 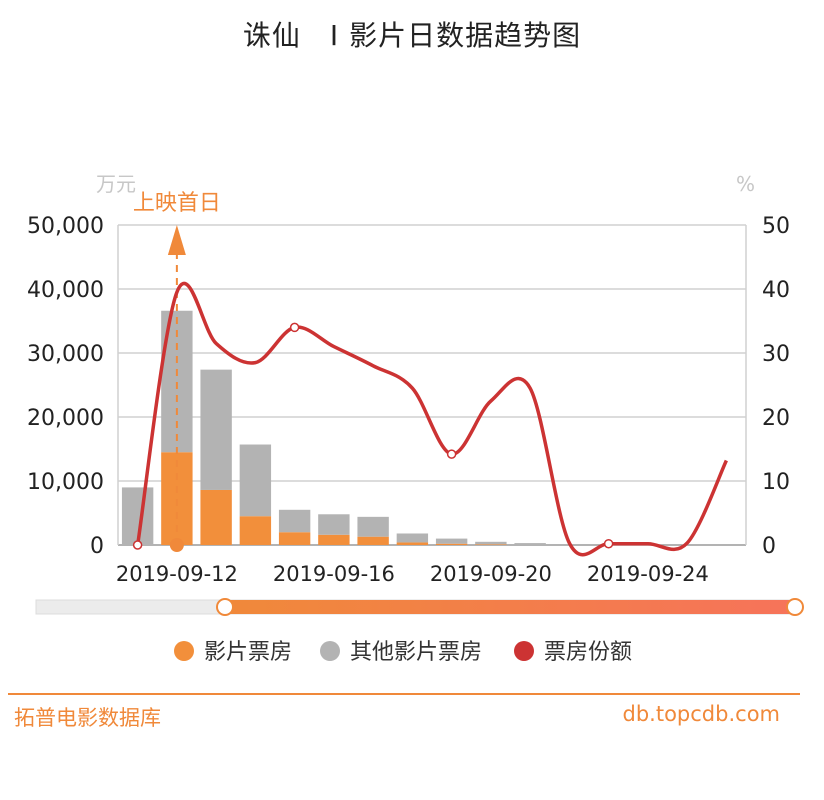 I want to click on zoom-handle-left, so click(x=225, y=607).